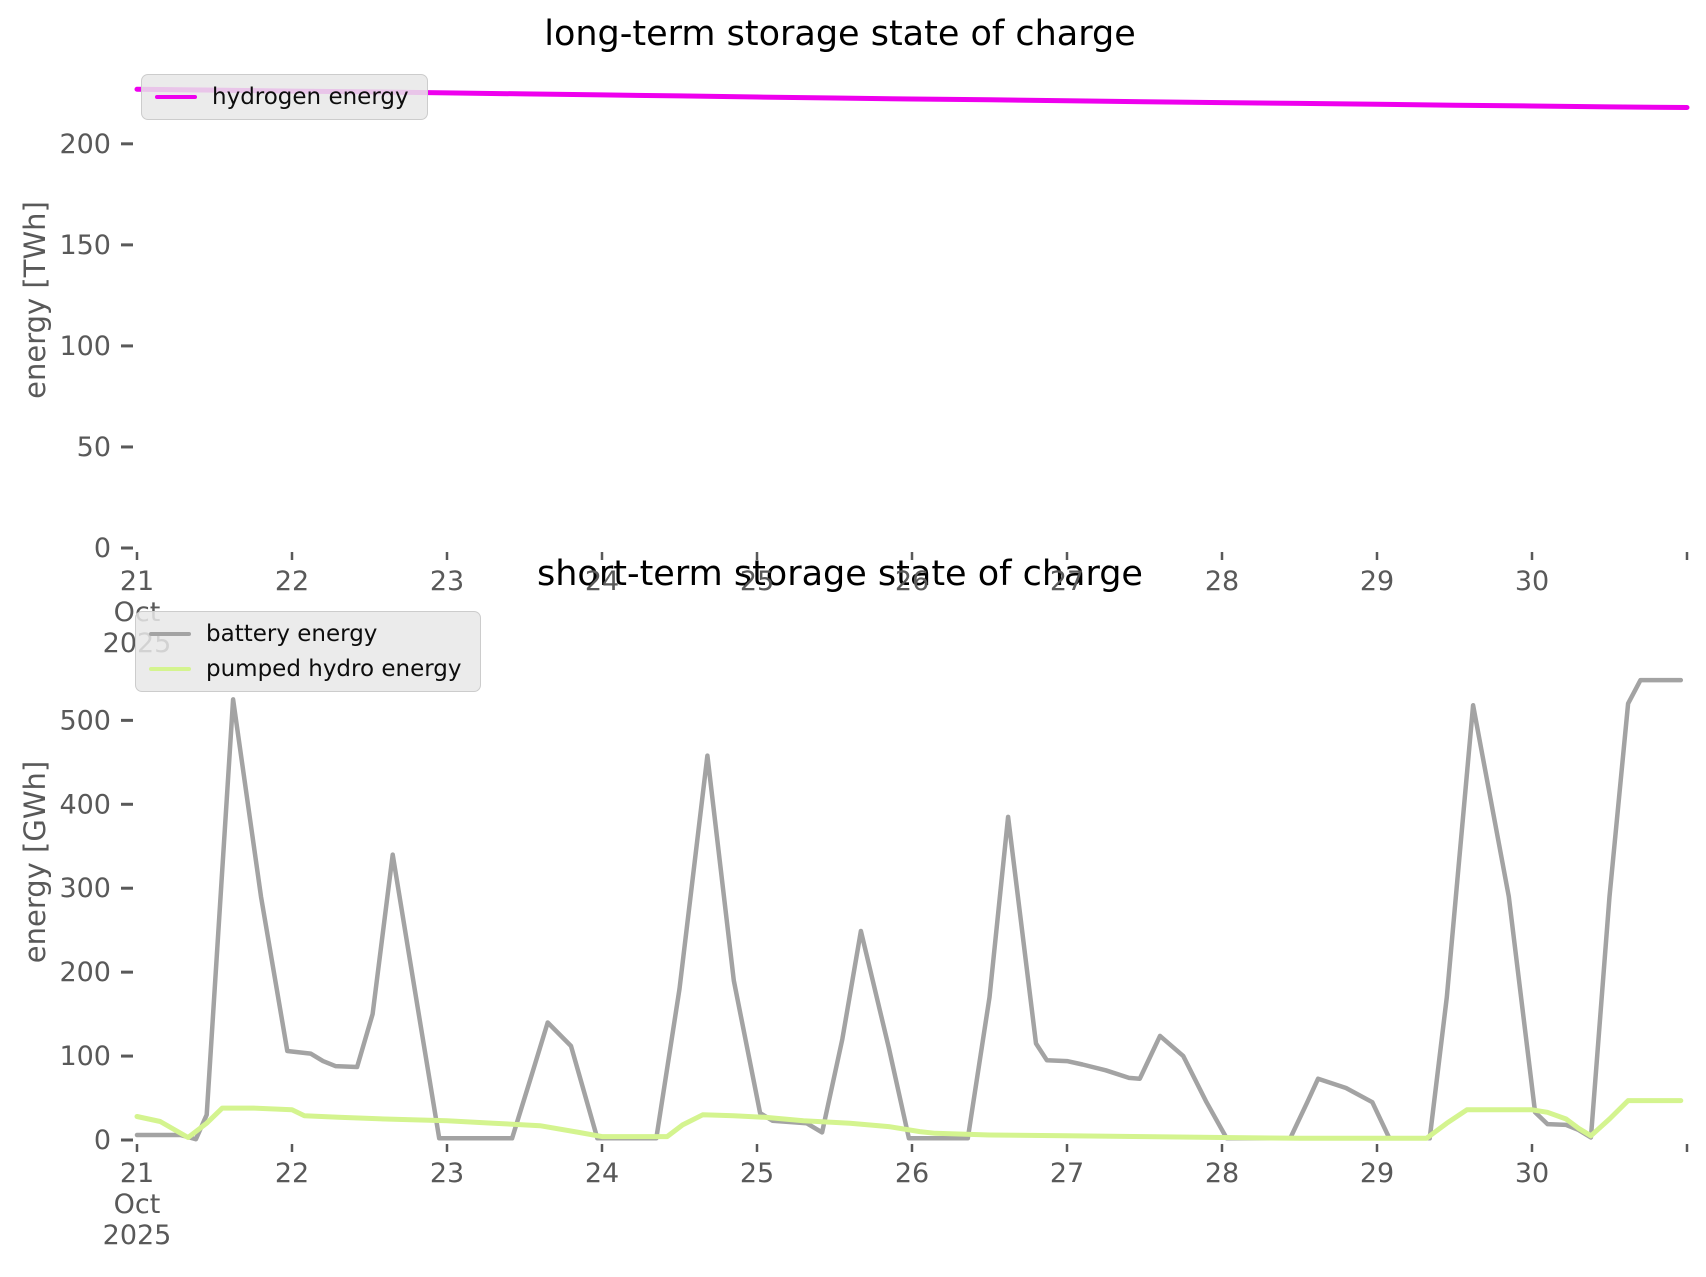 The width and height of the screenshot is (1706, 1277). I want to click on legend-item-pumped-hydro-energy: pumped hydro energy, so click(305, 669).